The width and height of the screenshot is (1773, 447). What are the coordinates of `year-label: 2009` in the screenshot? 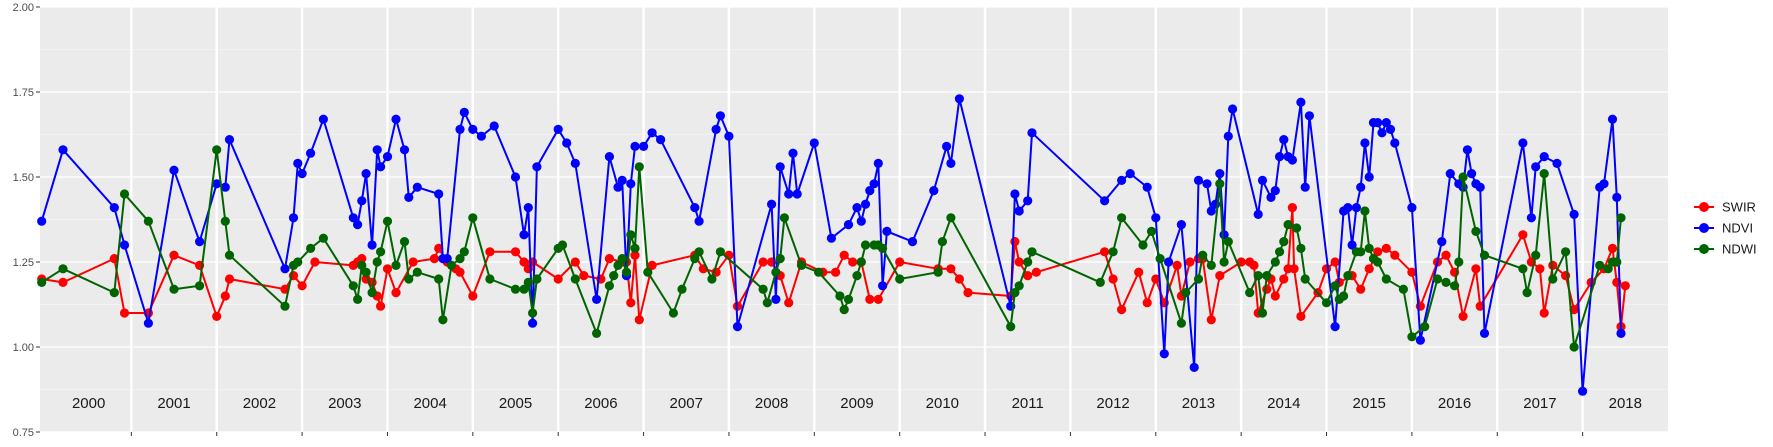 It's located at (856, 403).